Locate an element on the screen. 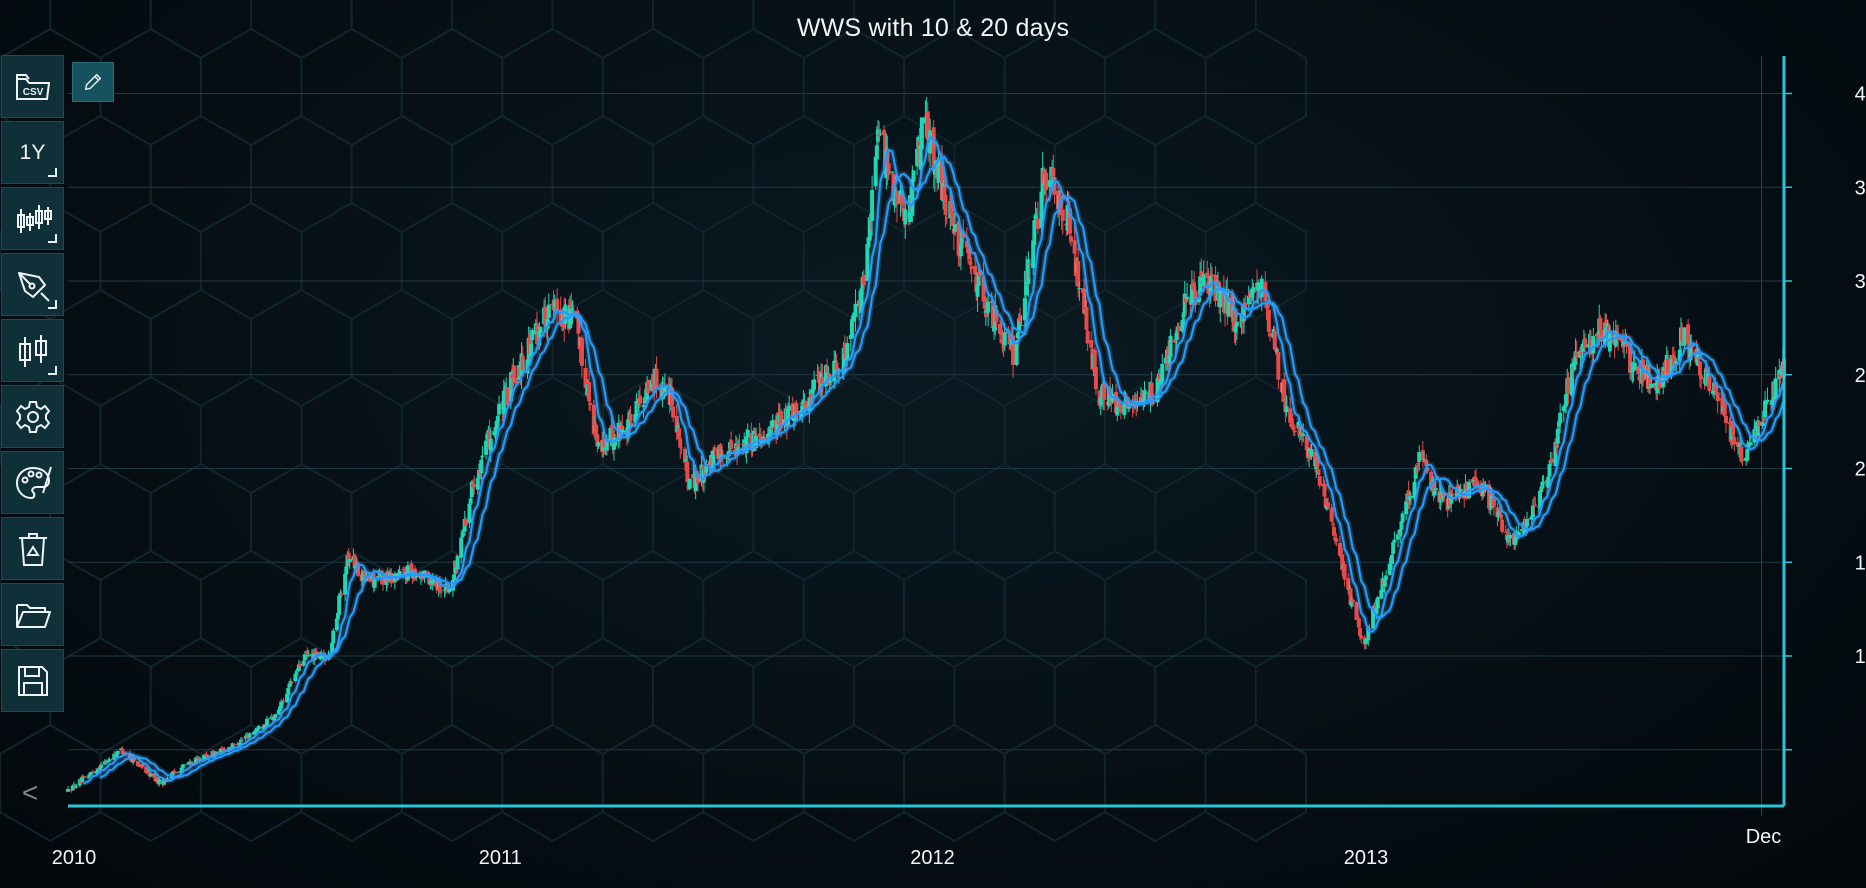  save-button is located at coordinates (32, 680).